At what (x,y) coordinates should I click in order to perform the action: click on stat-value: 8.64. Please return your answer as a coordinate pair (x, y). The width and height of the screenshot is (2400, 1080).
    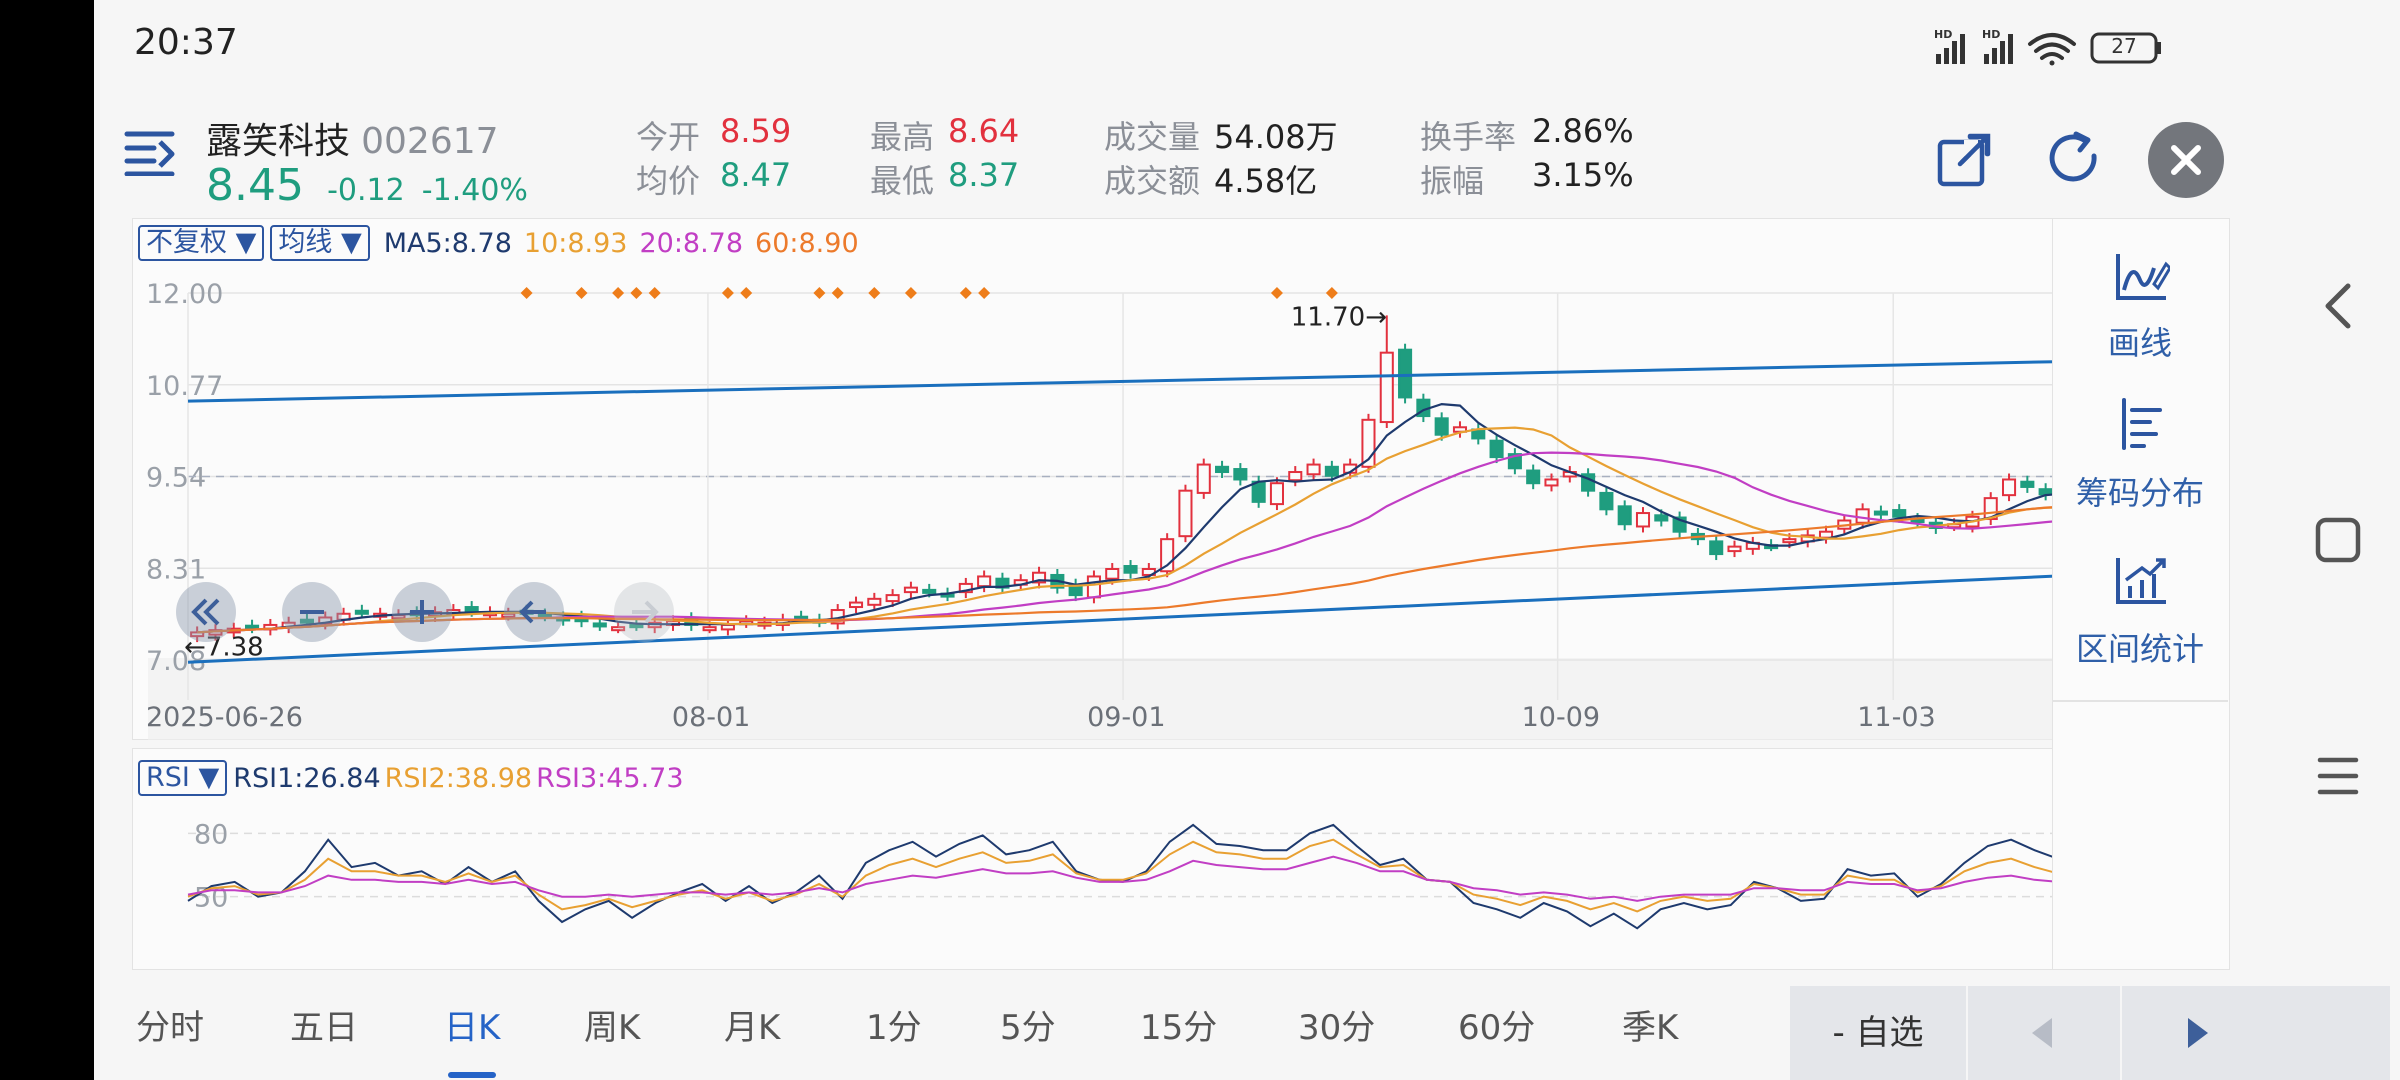
    Looking at the image, I should click on (984, 131).